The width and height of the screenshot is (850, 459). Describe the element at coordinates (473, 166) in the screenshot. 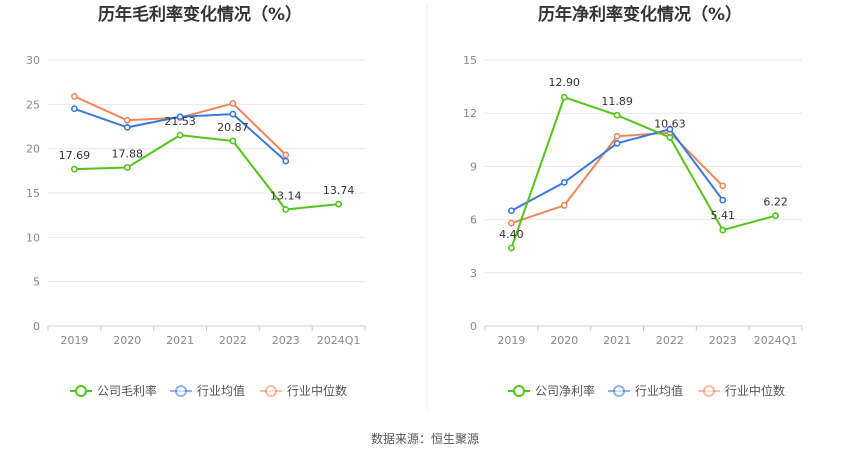

I see `y-tick-label: 9` at that location.